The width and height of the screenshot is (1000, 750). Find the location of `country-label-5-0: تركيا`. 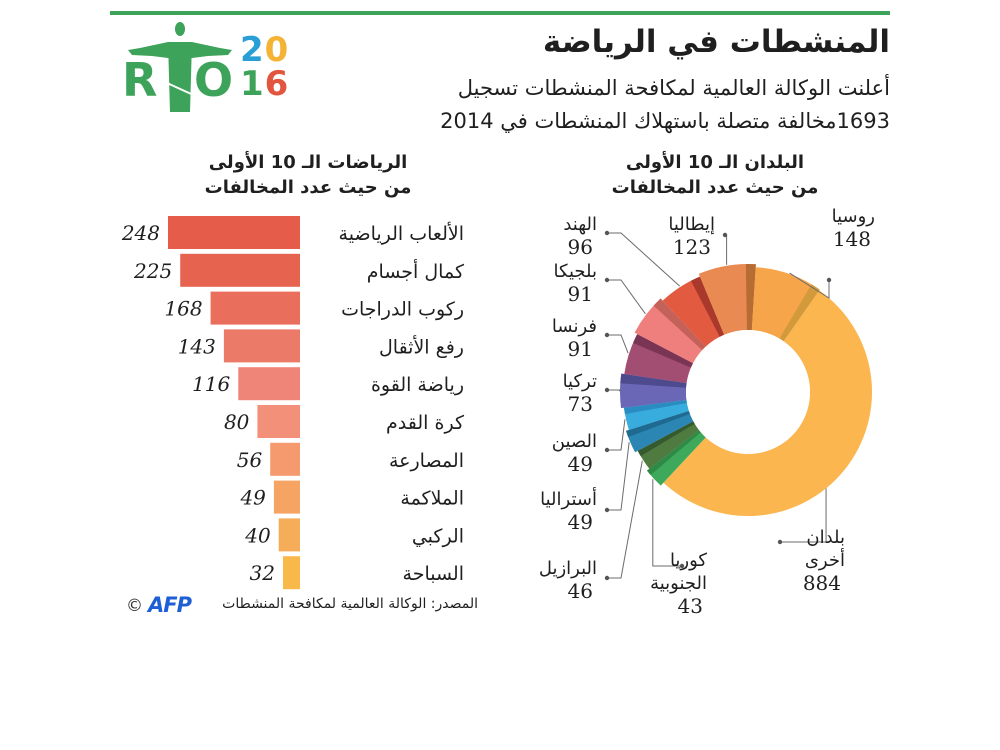

country-label-5-0: تركيا is located at coordinates (580, 381).